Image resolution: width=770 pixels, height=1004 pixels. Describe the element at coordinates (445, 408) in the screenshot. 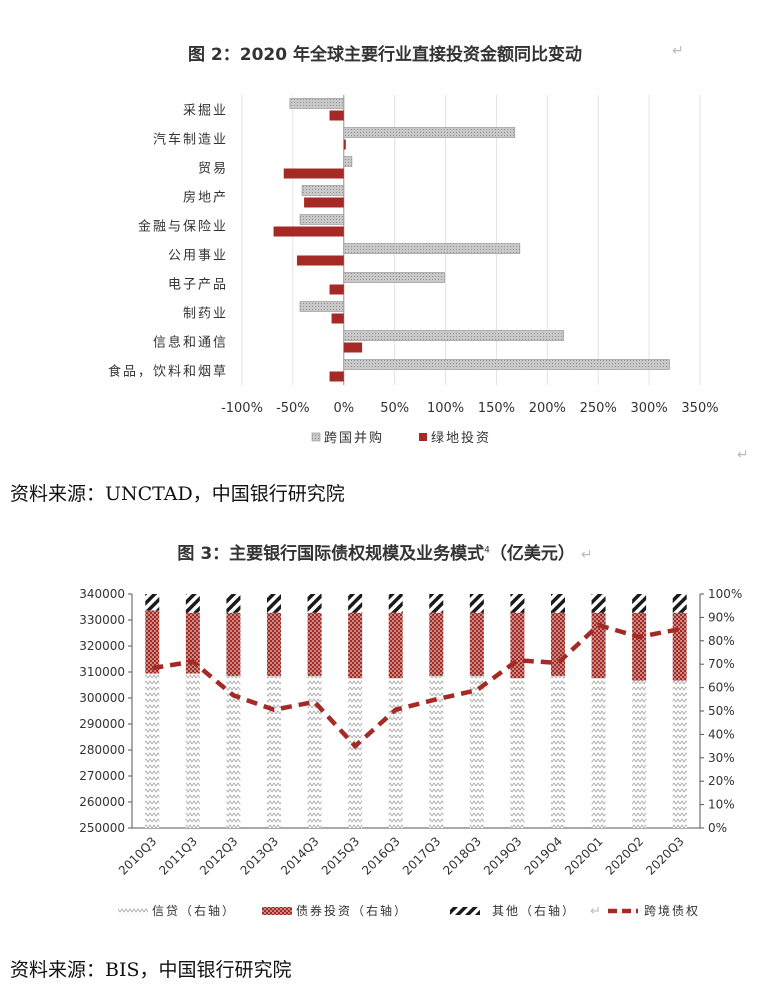

I see `x-tick-label: 100%` at that location.